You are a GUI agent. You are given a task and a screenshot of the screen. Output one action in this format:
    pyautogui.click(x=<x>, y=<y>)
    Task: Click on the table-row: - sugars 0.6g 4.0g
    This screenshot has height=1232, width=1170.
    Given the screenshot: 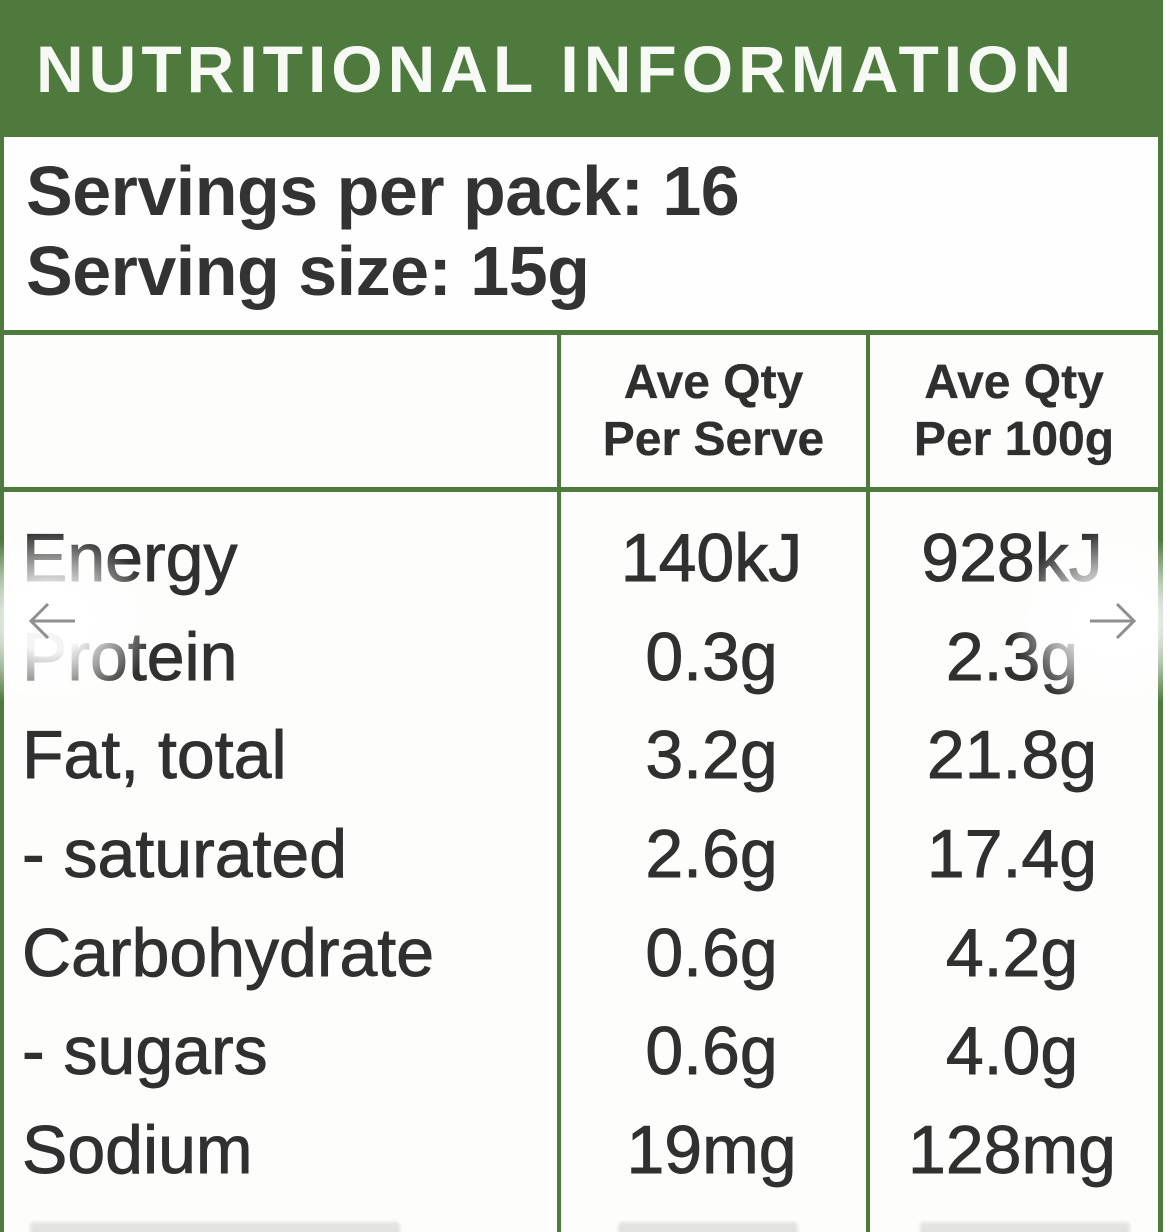 What is the action you would take?
    pyautogui.click(x=581, y=1051)
    